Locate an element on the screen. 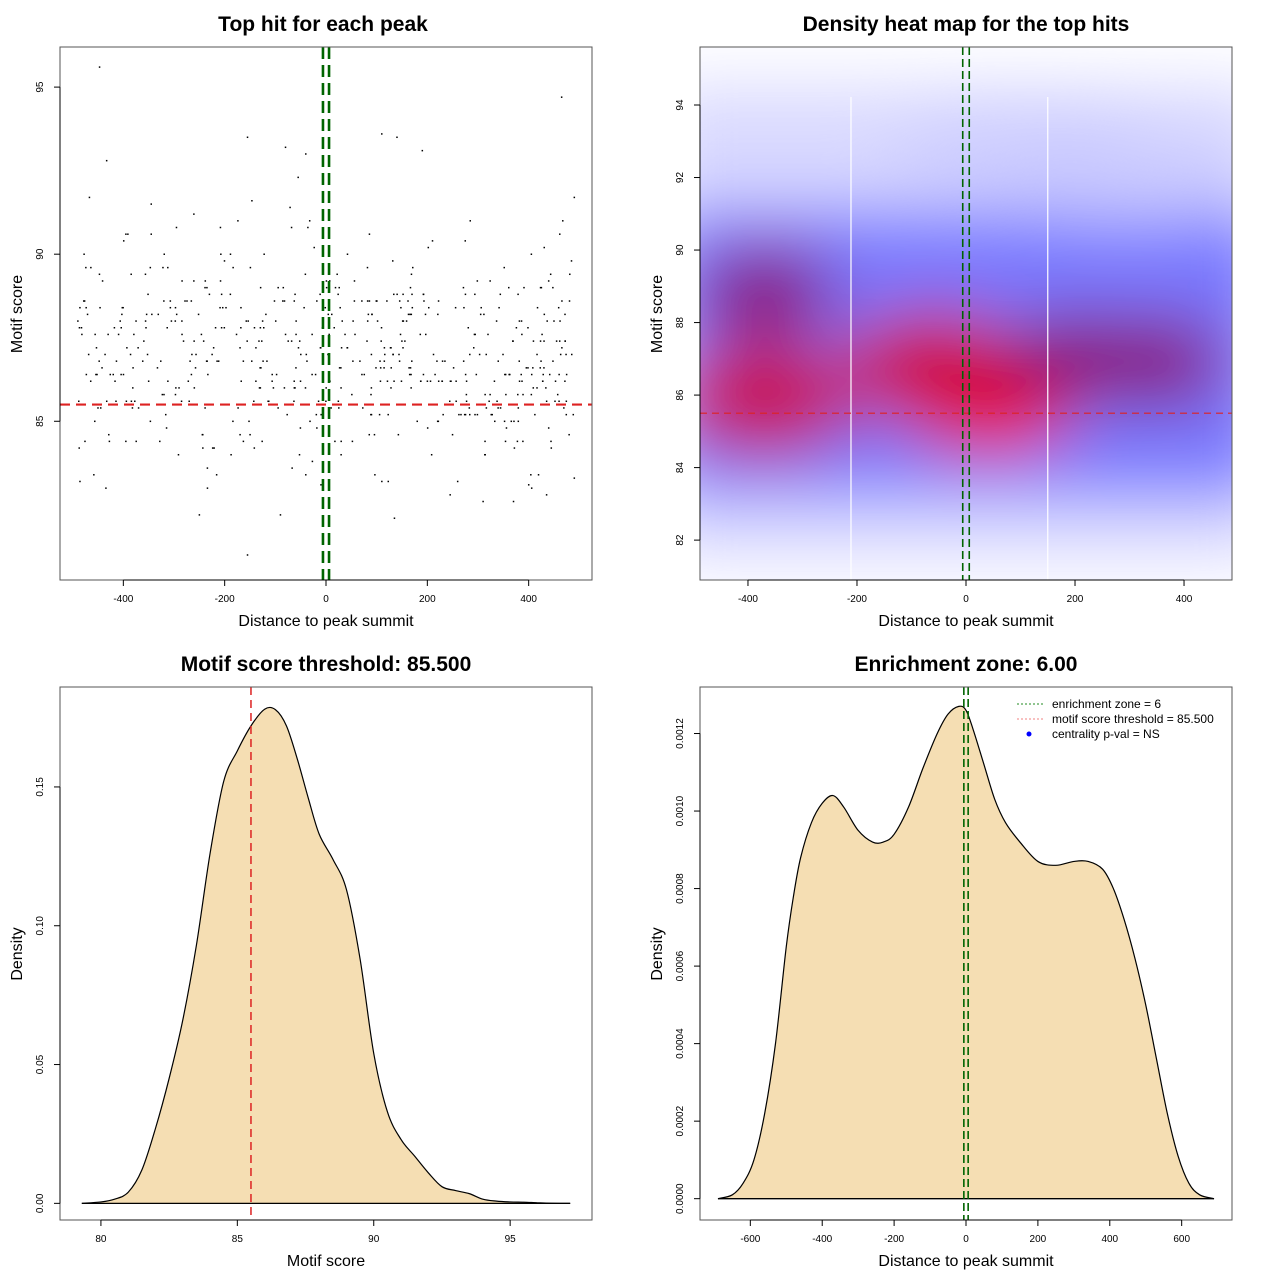  x-tick-label: 0 is located at coordinates (966, 1239).